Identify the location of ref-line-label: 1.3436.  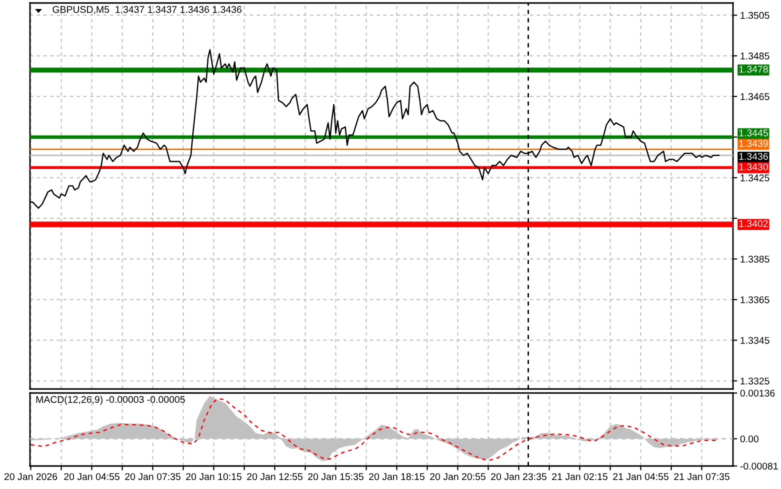
(753, 156).